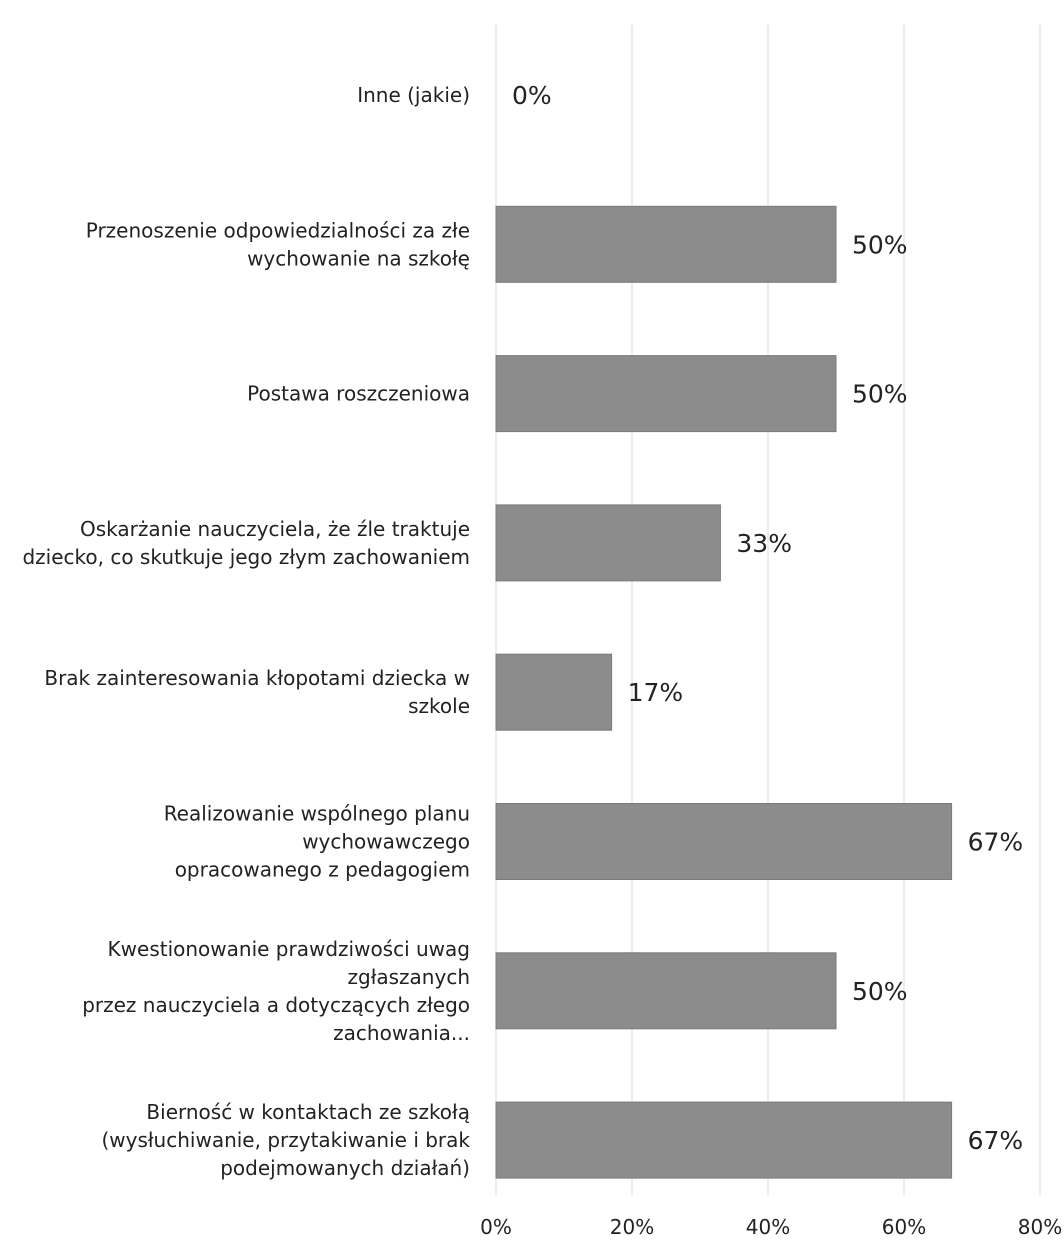 This screenshot has width=1064, height=1244. I want to click on data-label: 33%, so click(764, 543).